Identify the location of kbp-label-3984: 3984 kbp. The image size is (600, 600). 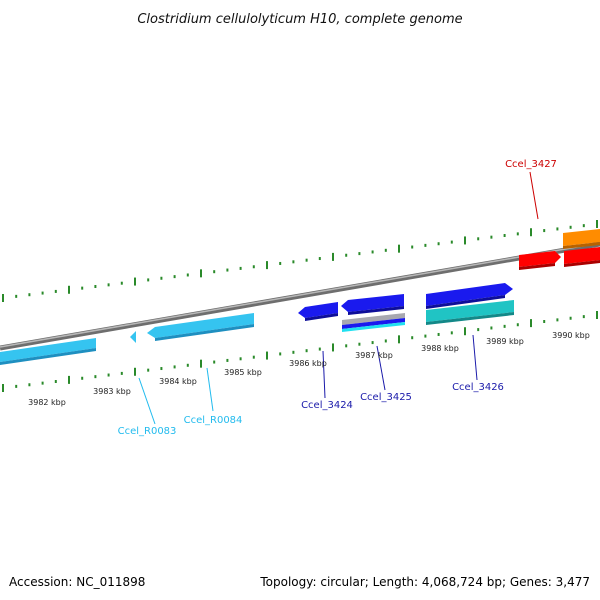
(178, 381).